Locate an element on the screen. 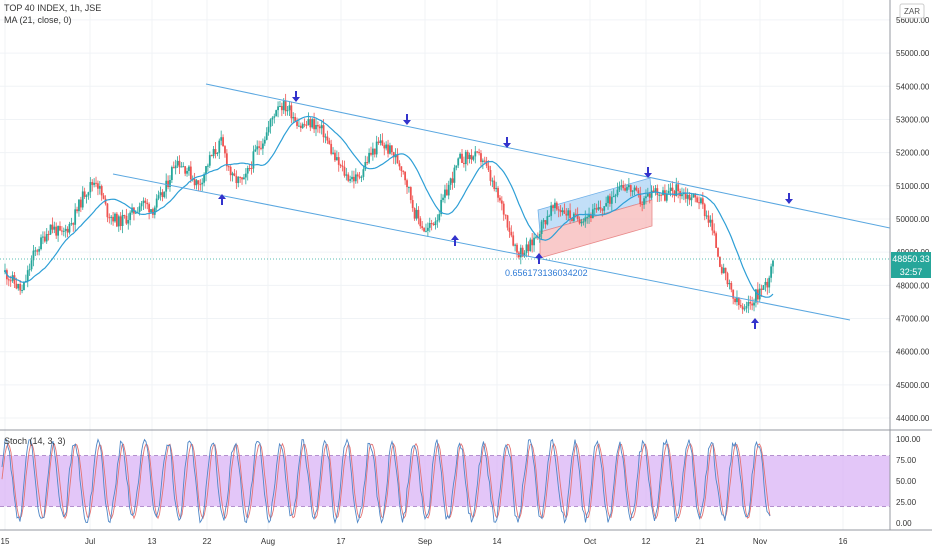 The height and width of the screenshot is (555, 932). ma-legend: MA (21, close, 0) is located at coordinates (38, 20).